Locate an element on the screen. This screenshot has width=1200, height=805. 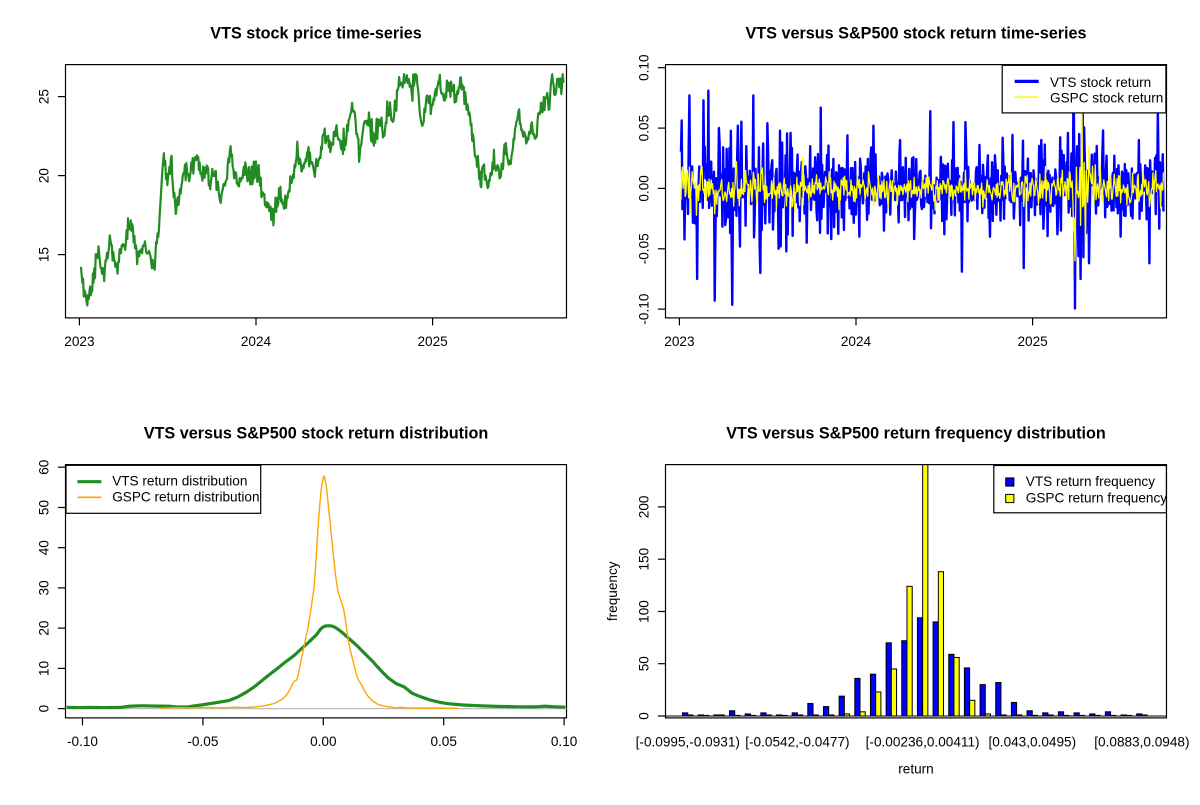
svg-text: 15 is located at coordinates (44, 254).